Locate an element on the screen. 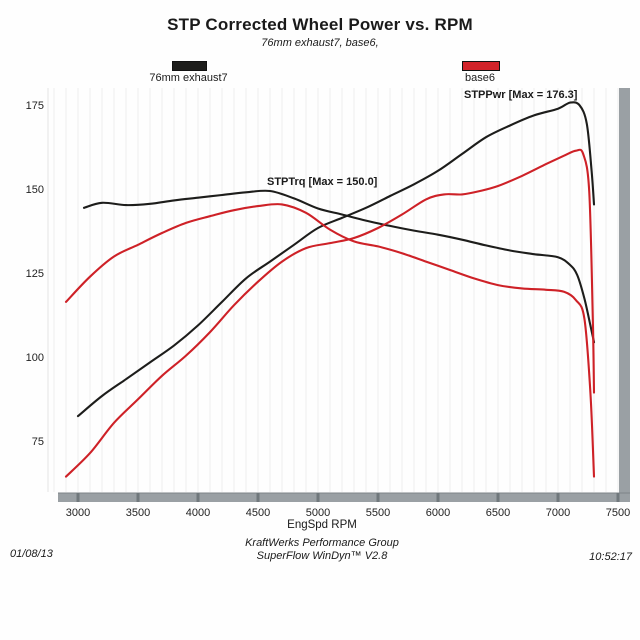 This screenshot has height=640, width=640. x-tick-5500: 5500 is located at coordinates (378, 513).